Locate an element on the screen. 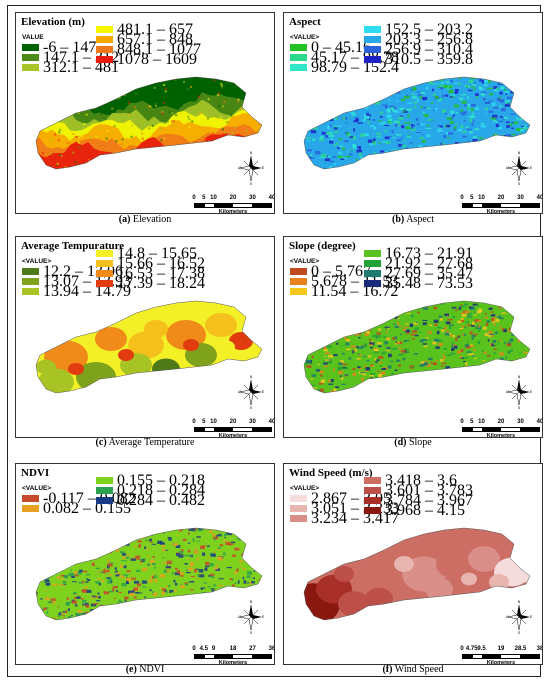 This screenshot has width=550, height=683. caption-letter: (c) is located at coordinates (101, 442).